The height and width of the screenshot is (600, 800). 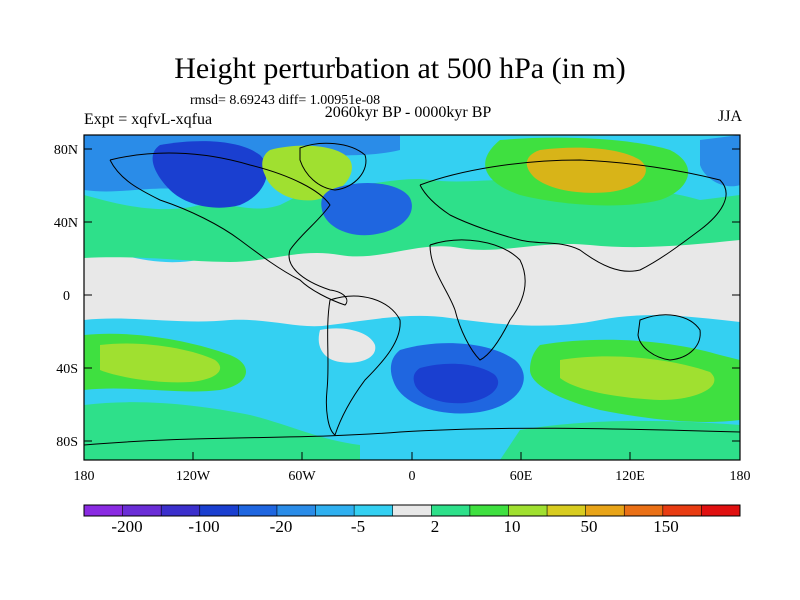 What do you see at coordinates (720, 161) in the screenshot?
I see `contour-pacific-east-blue` at bounding box center [720, 161].